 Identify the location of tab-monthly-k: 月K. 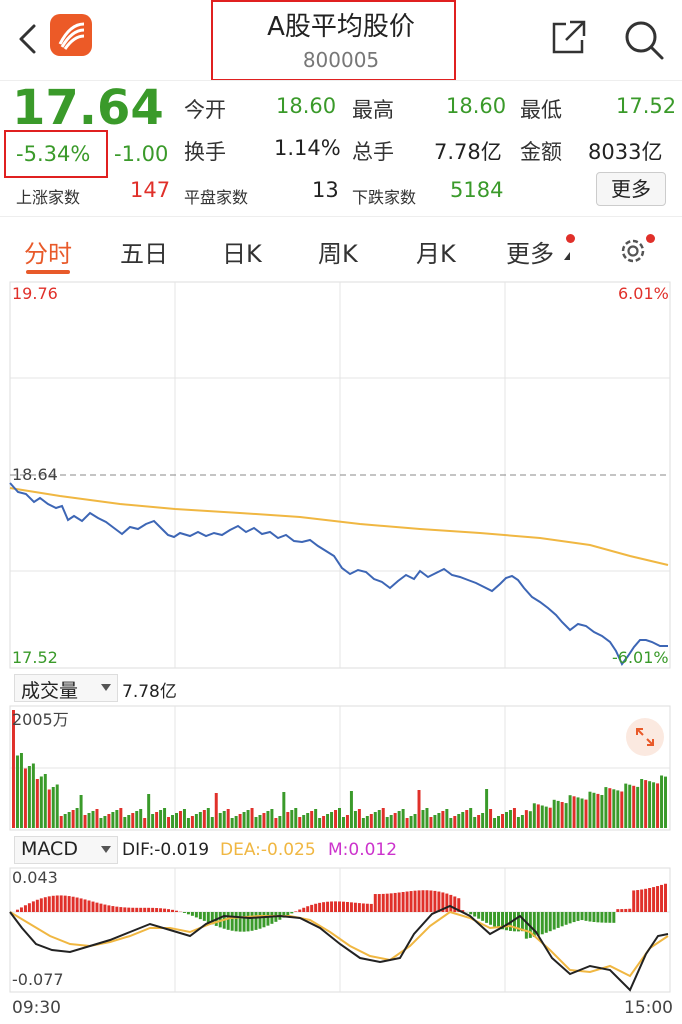
(436, 254).